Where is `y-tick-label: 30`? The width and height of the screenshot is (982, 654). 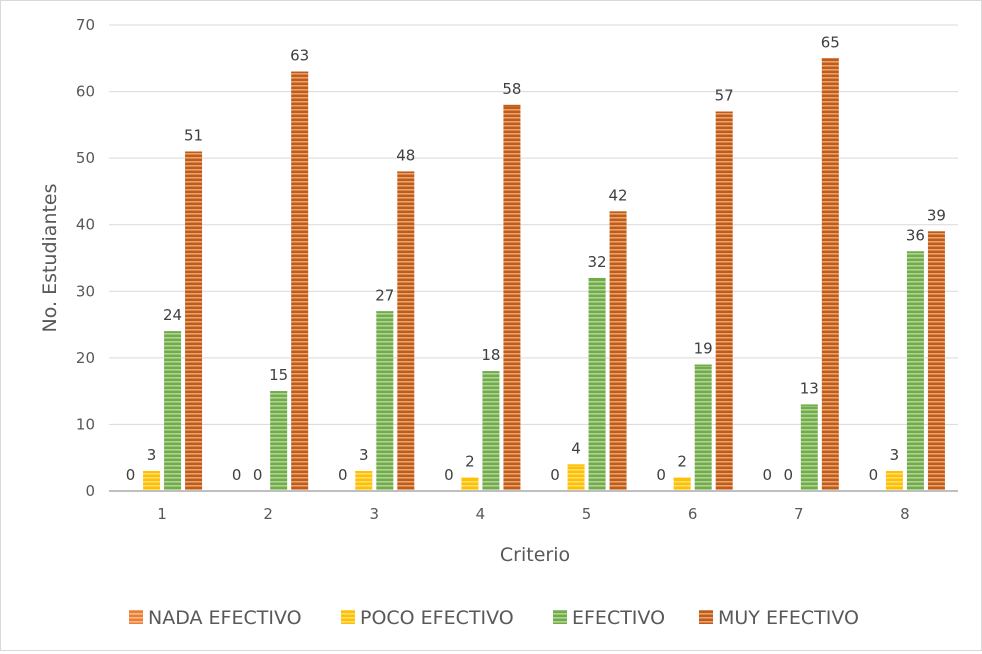
y-tick-label: 30 is located at coordinates (85, 291).